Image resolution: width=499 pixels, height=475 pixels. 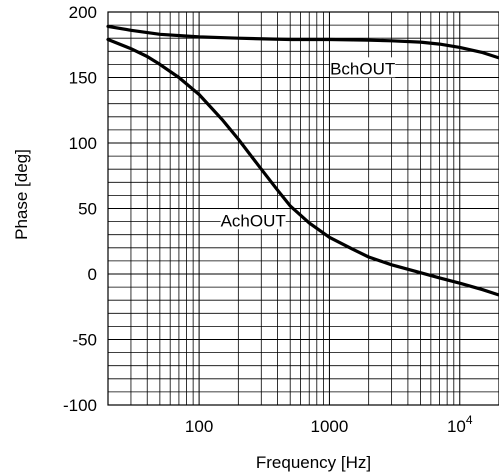 I want to click on series-label-bg-achout, so click(x=253, y=219).